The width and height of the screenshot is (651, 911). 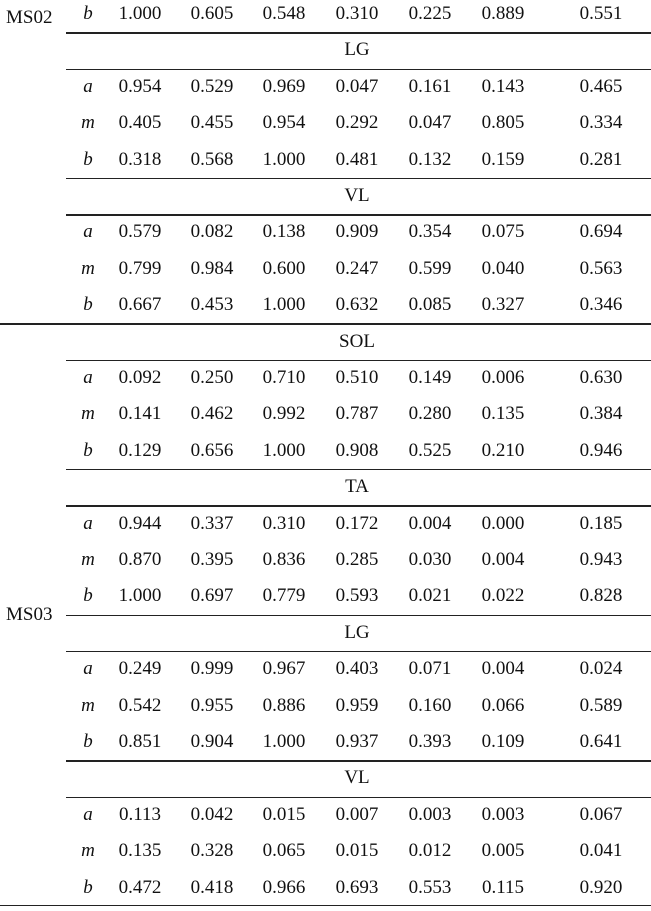 I want to click on table-cell: 0.159, so click(x=503, y=159).